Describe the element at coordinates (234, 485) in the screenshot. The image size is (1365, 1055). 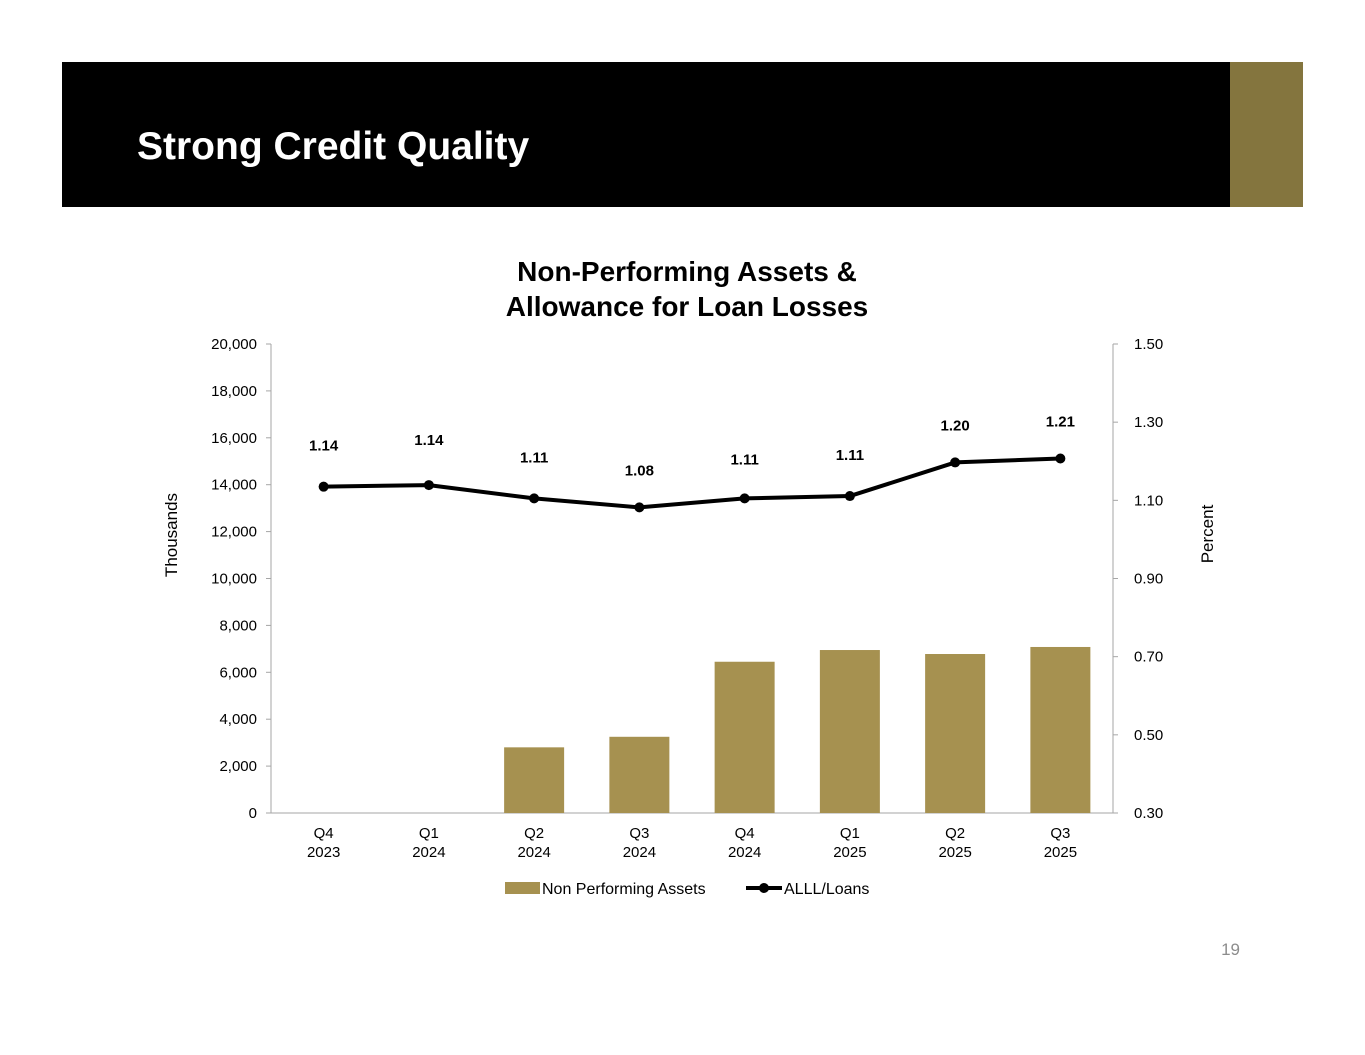
I see `left-tick-label: 14,000` at that location.